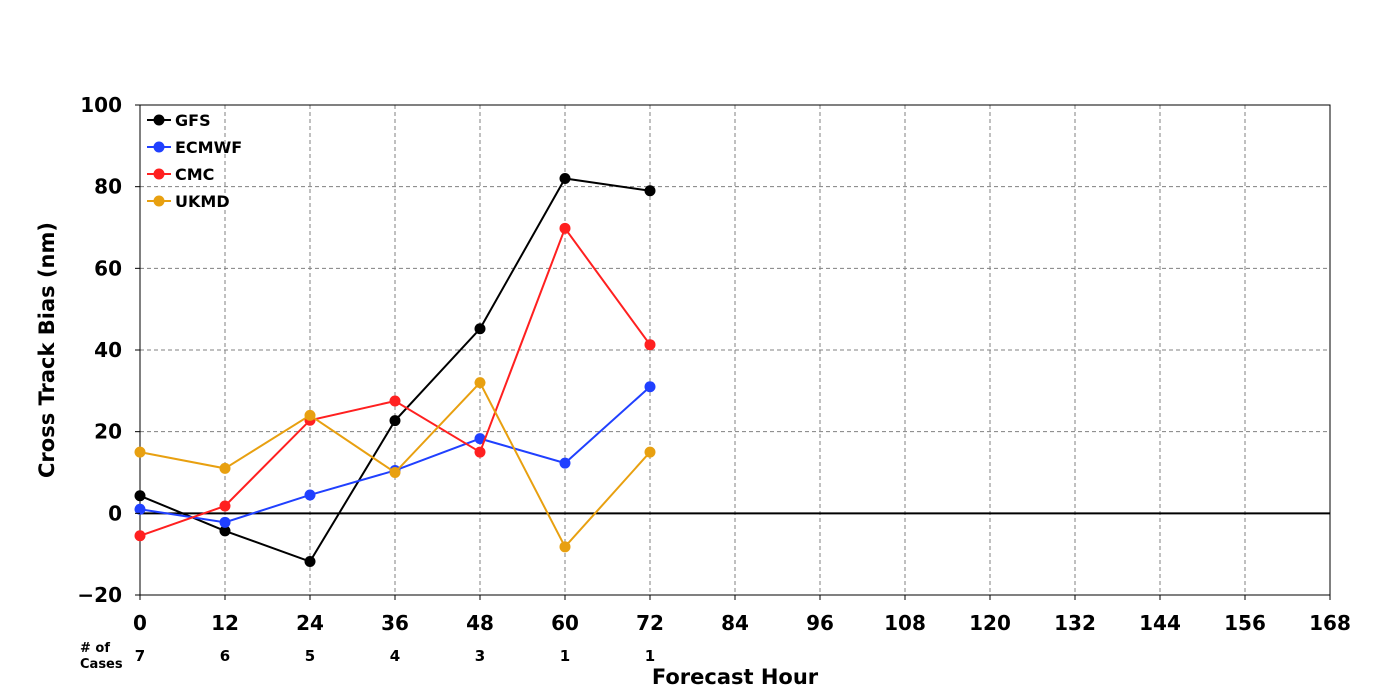  What do you see at coordinates (99, 595) in the screenshot?
I see `y-tick-label: −20` at bounding box center [99, 595].